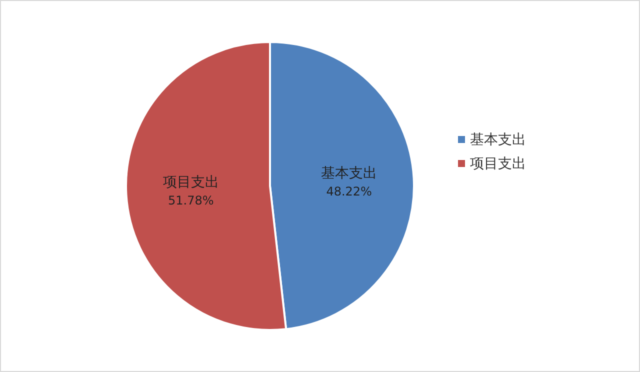 This screenshot has height=372, width=640. I want to click on legend-label: 基本支出, so click(498, 140).